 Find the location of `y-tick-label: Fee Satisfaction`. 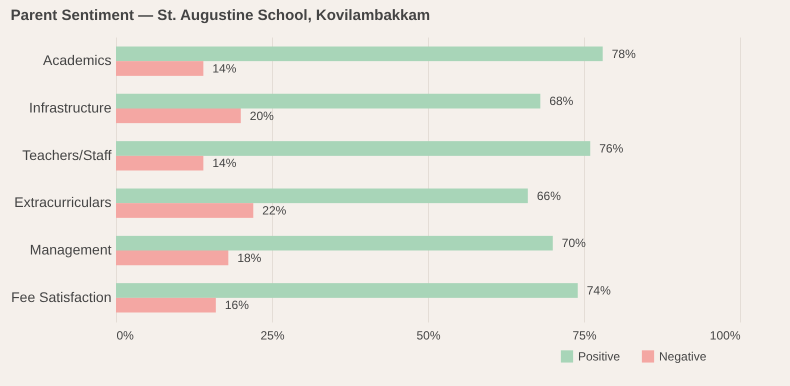

y-tick-label: Fee Satisfaction is located at coordinates (61, 296).